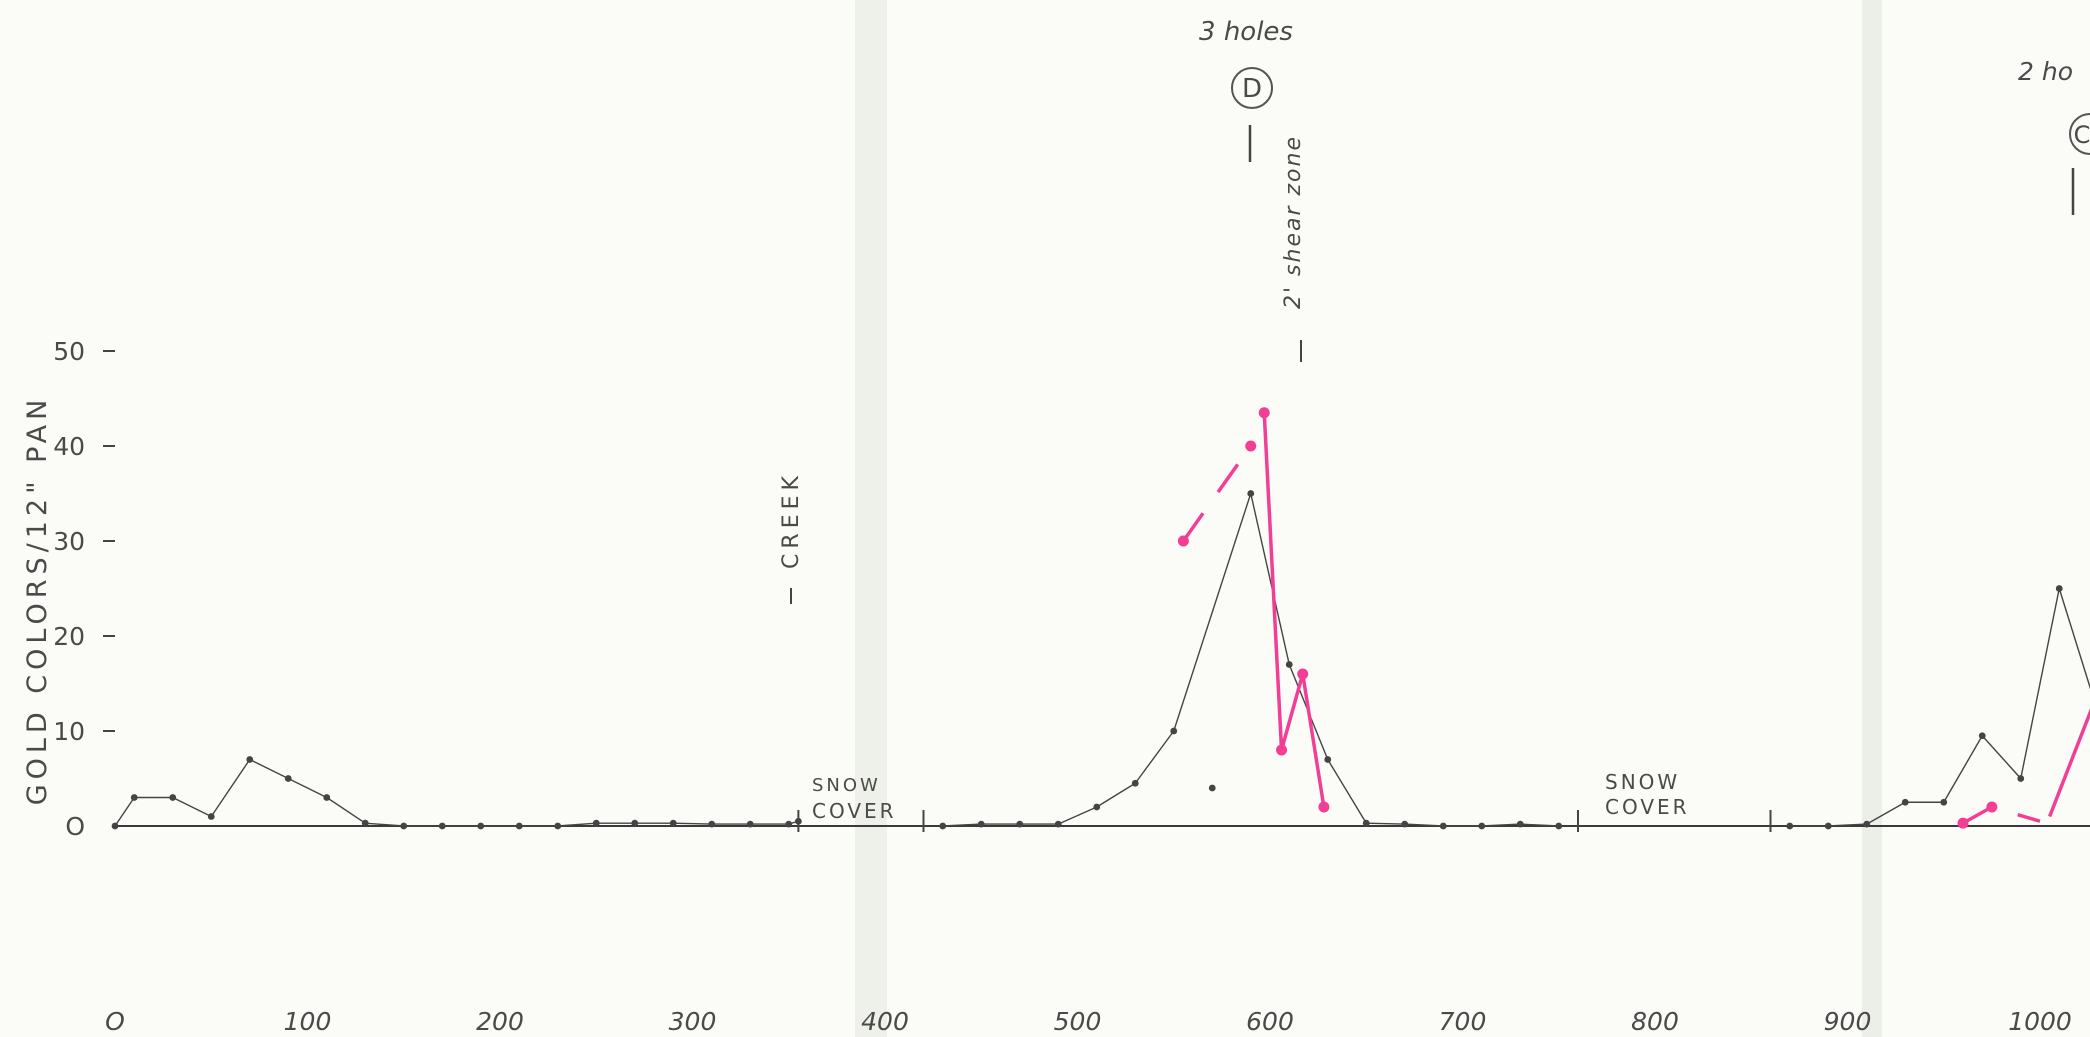  Describe the element at coordinates (69, 351) in the screenshot. I see `y-tick-label: 50` at that location.